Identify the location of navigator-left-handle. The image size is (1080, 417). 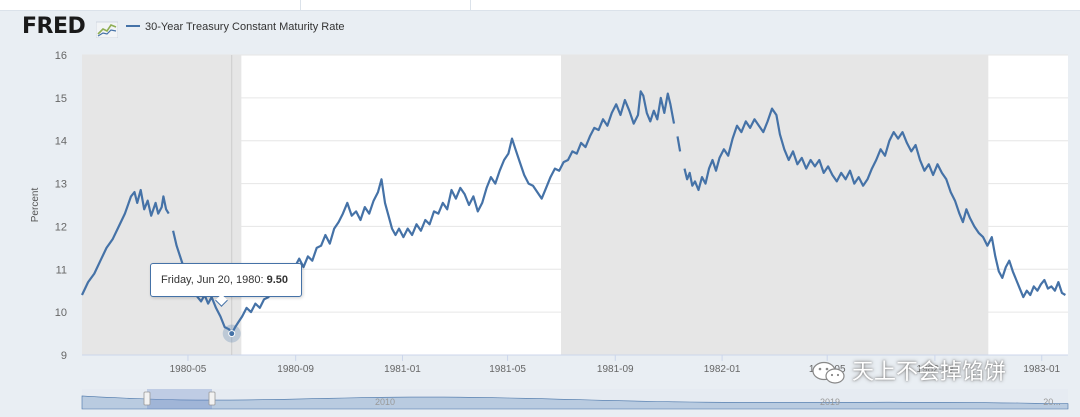
(147, 398).